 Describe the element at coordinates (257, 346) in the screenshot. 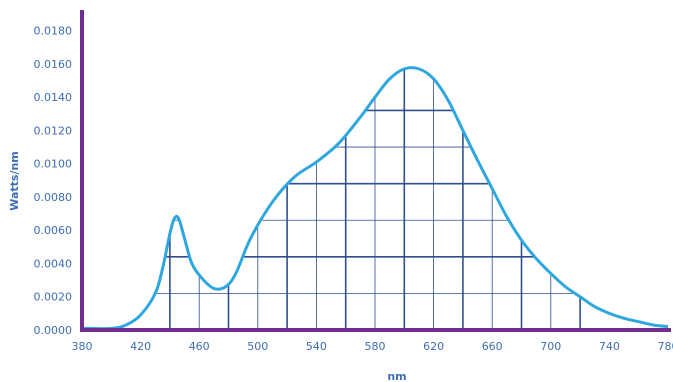

I see `x-tick-label: 500` at that location.